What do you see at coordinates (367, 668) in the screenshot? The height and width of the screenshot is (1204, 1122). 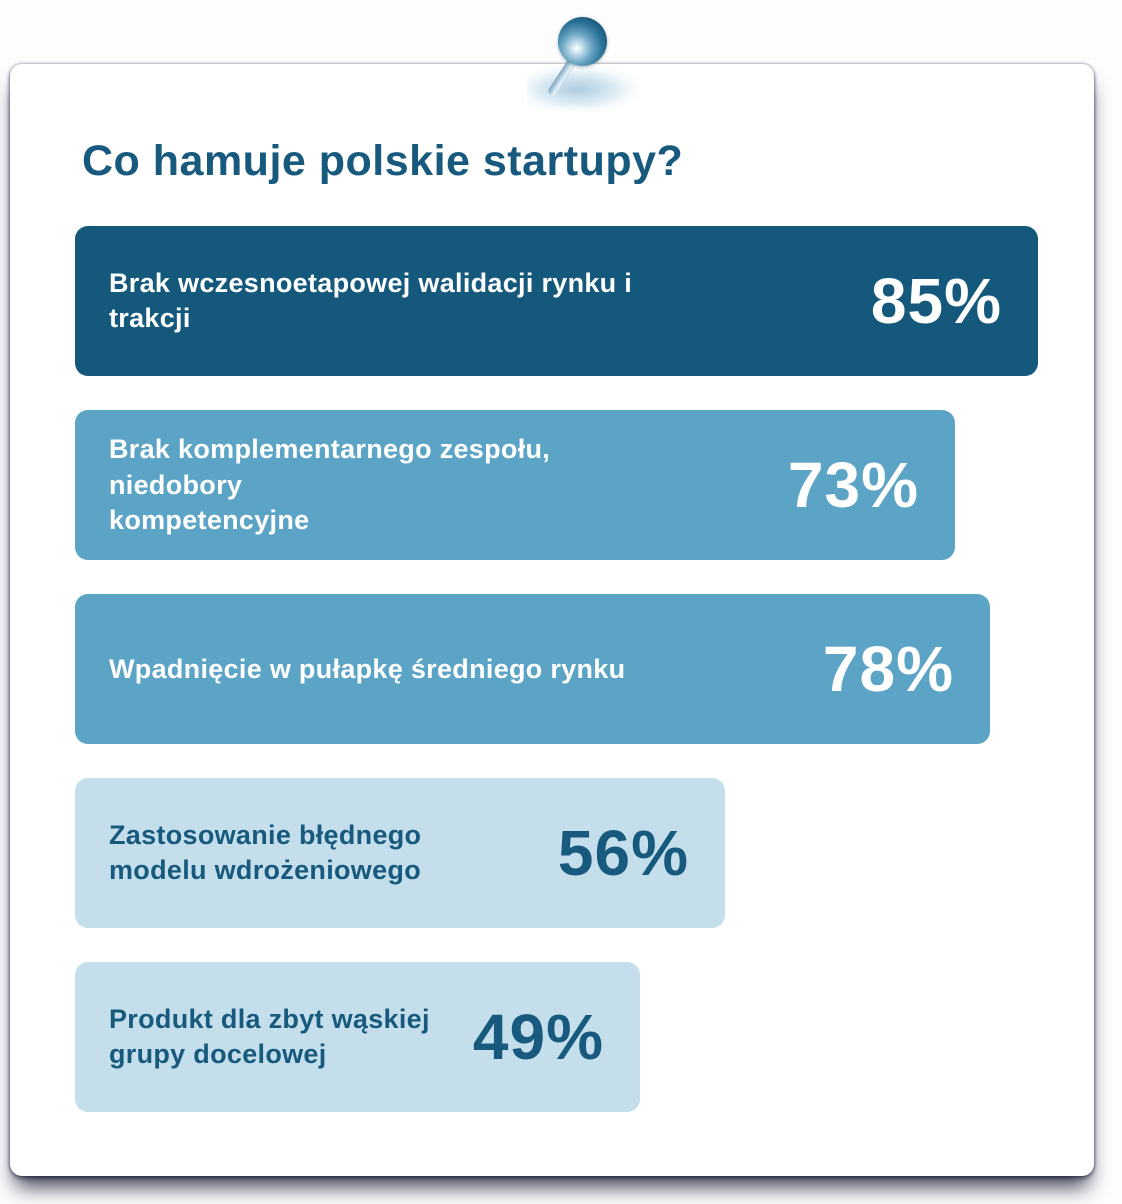 I see `bar-label: Wpadnięcie w pułapkę średniego rynku` at bounding box center [367, 668].